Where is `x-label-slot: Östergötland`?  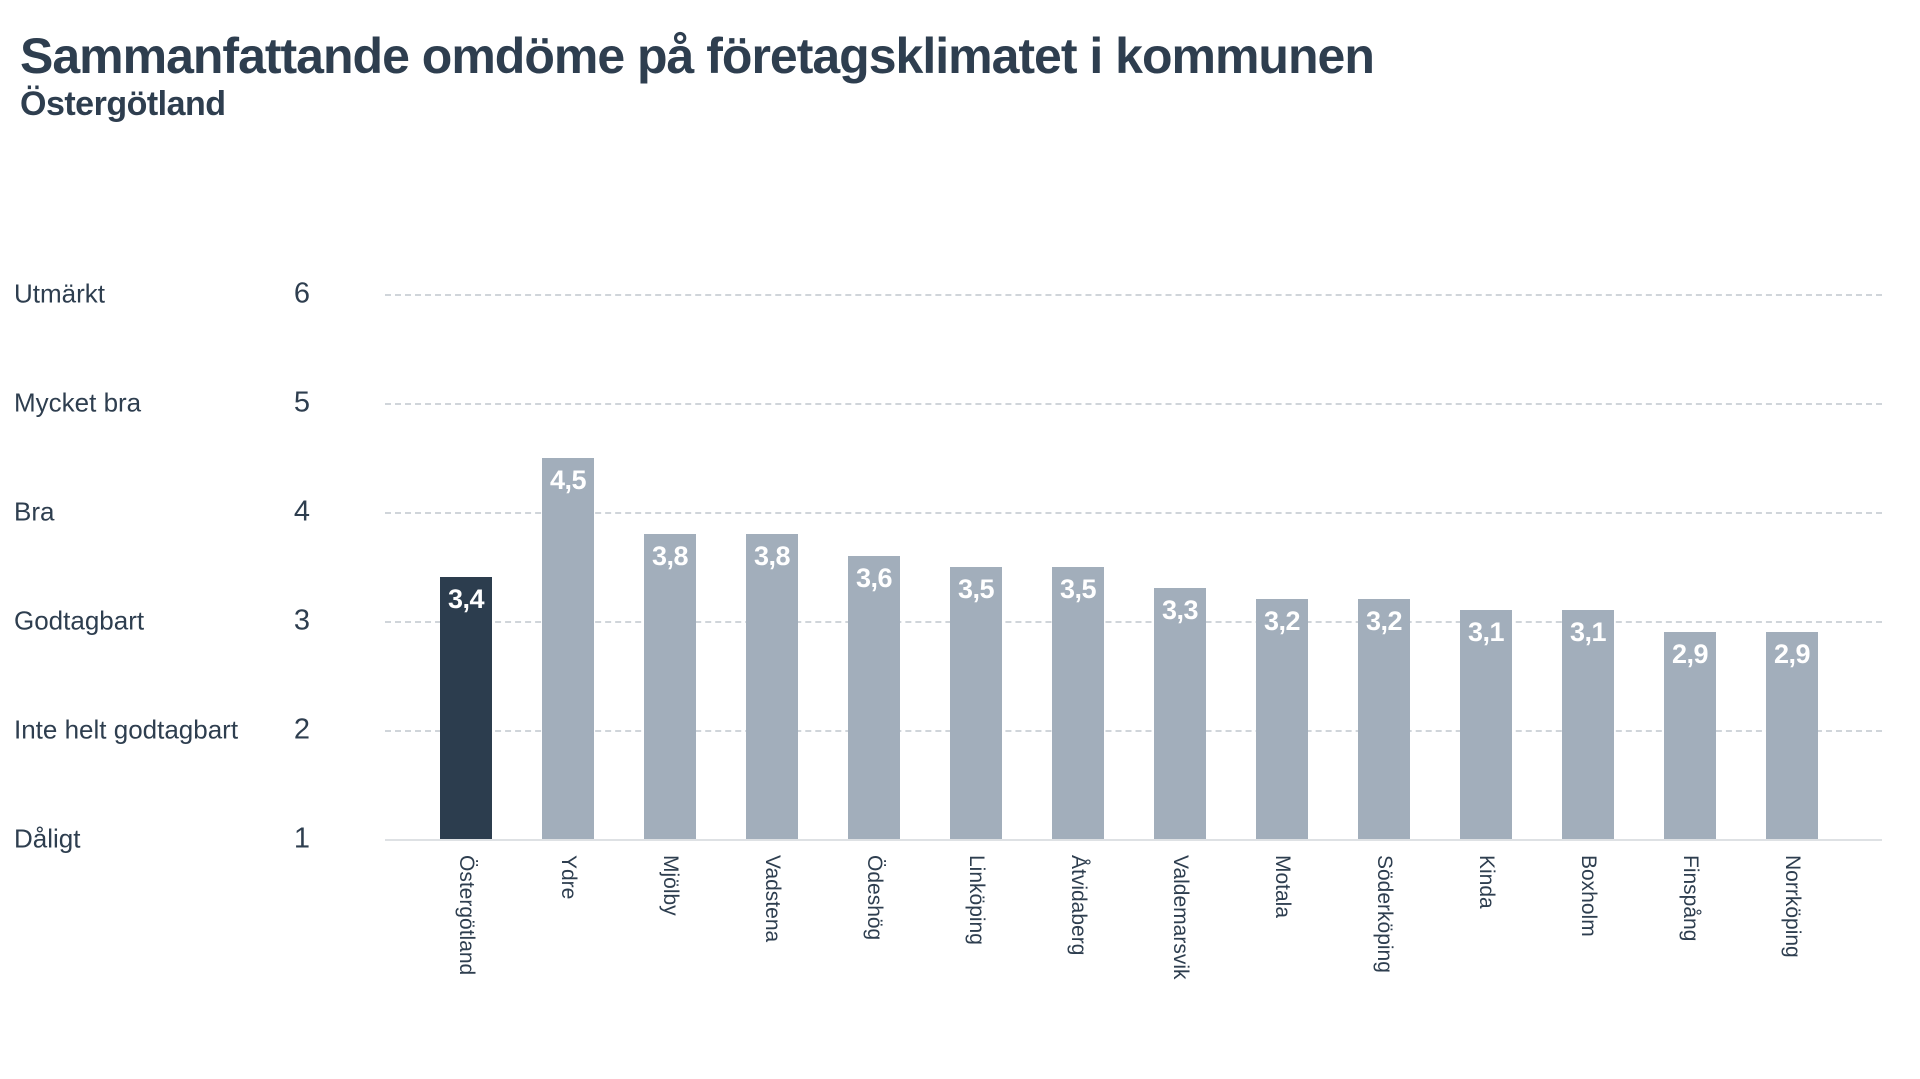 x-label-slot: Östergötland is located at coordinates (466, 917).